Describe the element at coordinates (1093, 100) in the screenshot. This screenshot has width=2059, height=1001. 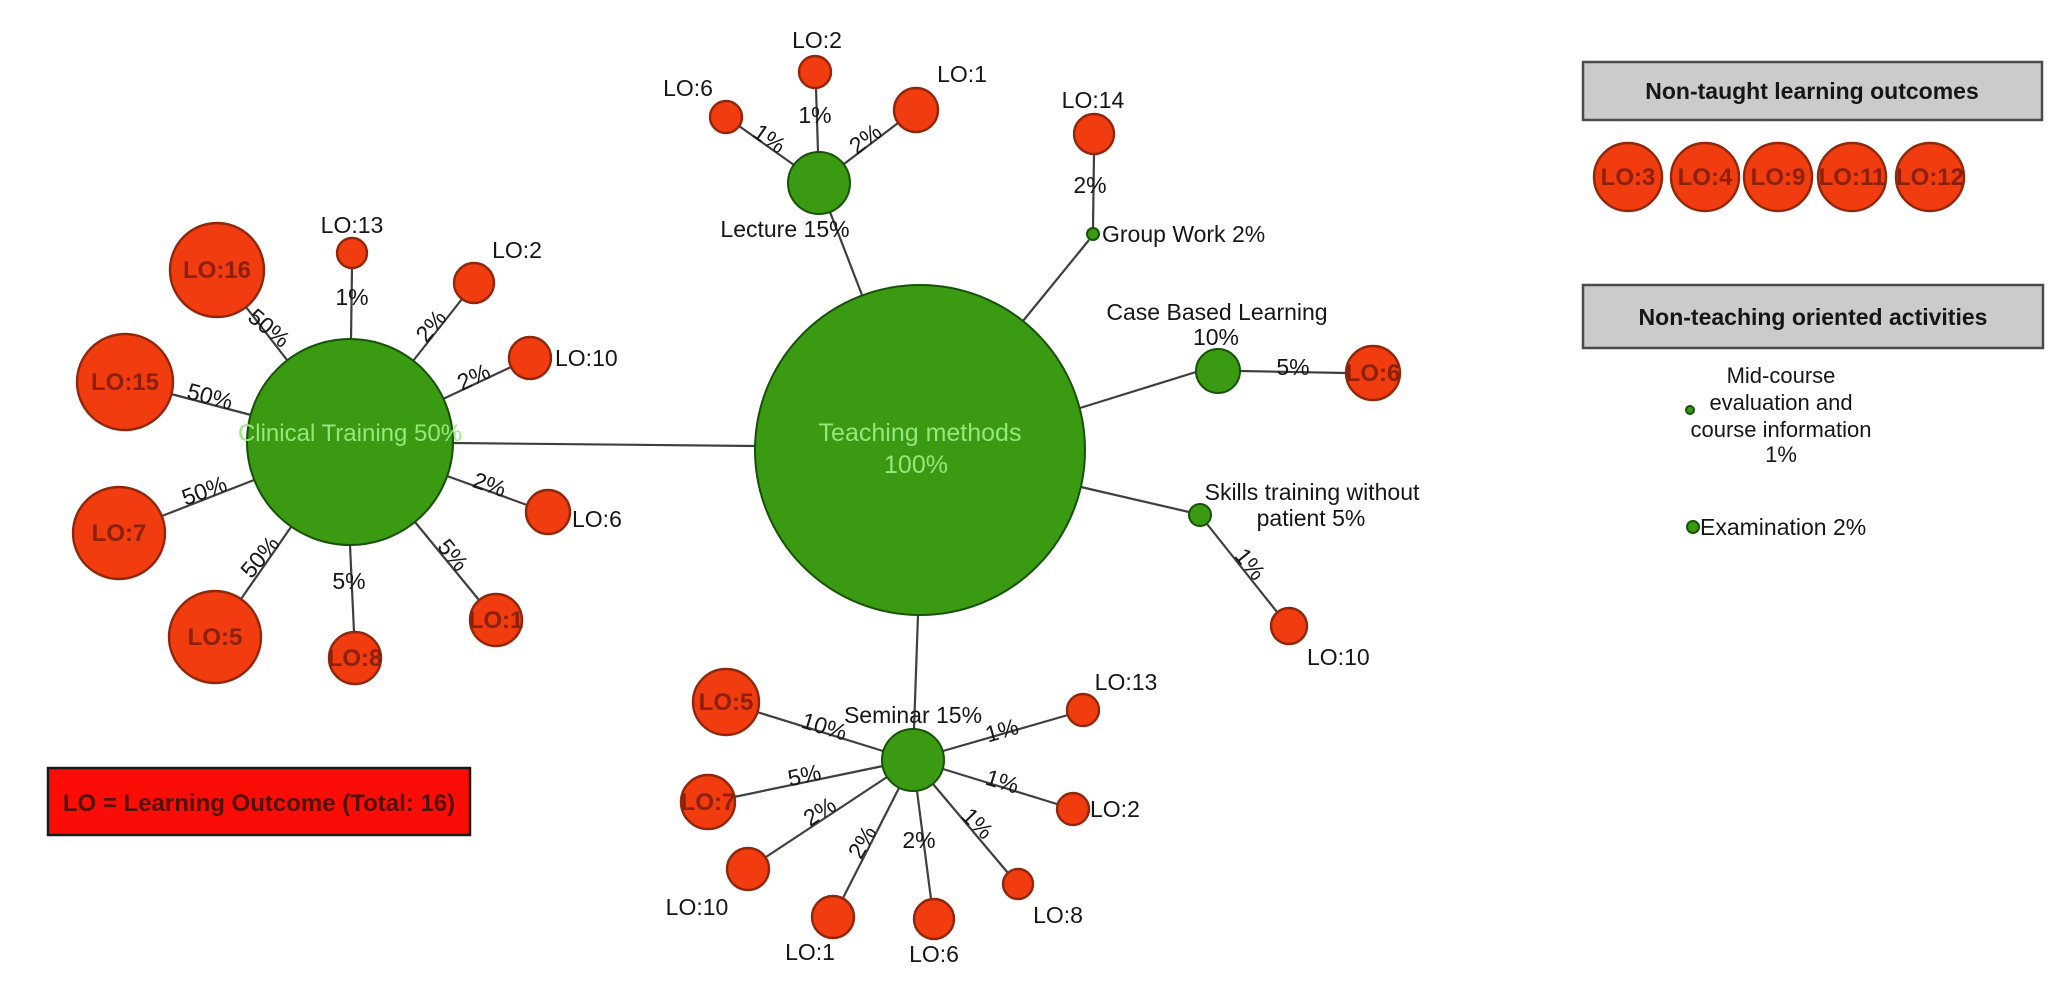
I see `label-groupwork-lo14-label: LO:14` at that location.